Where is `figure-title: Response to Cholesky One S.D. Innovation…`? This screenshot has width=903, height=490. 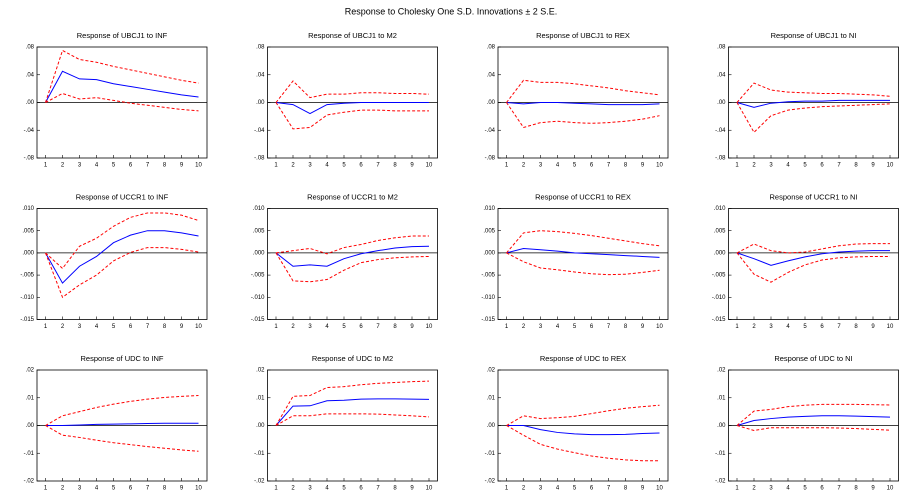
figure-title: Response to Cholesky One S.D. Innovation… is located at coordinates (451, 11).